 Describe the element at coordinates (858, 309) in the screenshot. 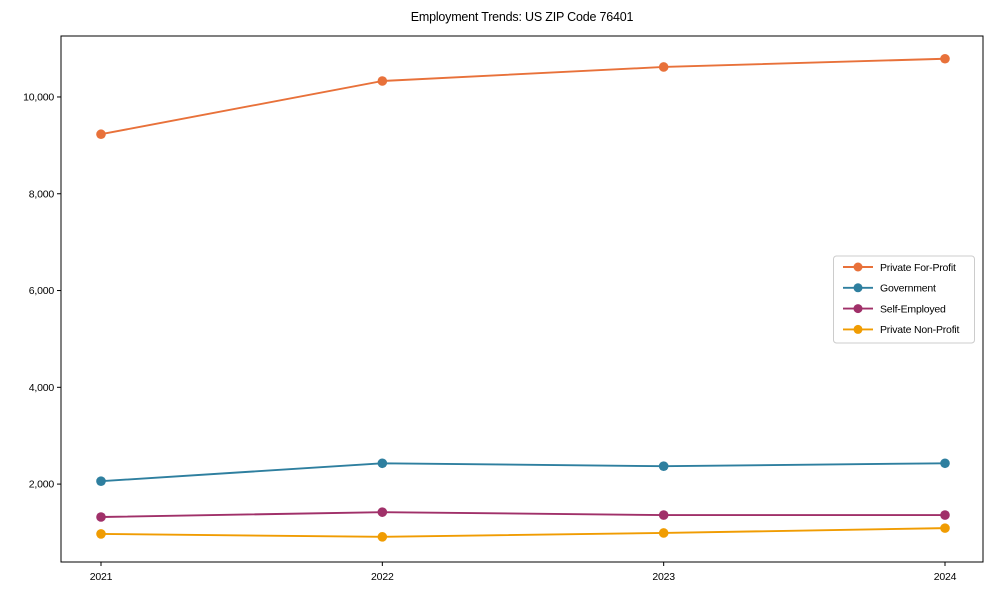

I see `legend-swatch-marker-self-employed` at that location.